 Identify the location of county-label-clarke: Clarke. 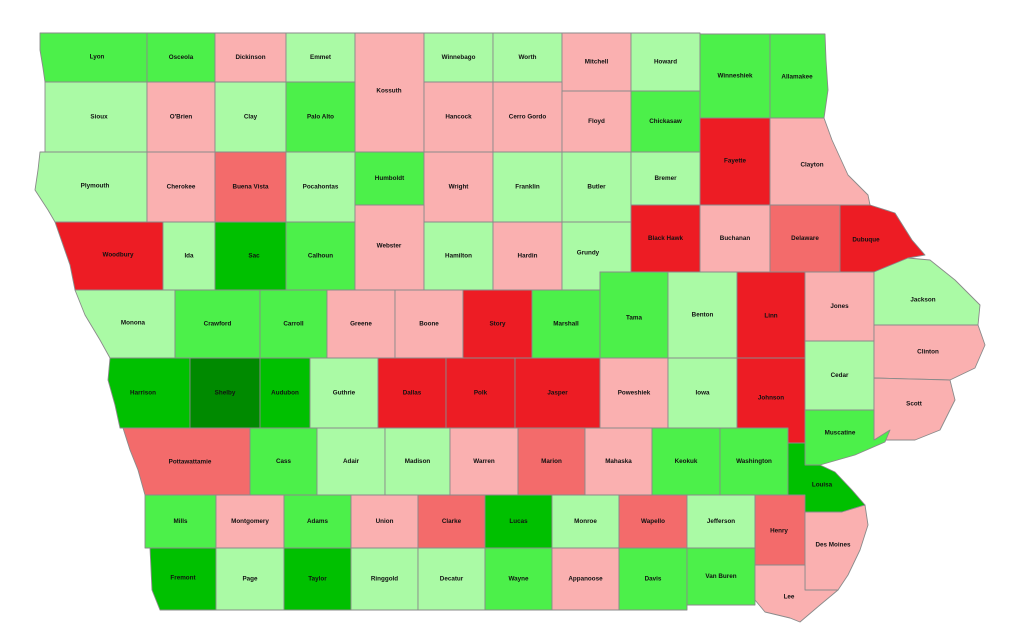
(452, 521).